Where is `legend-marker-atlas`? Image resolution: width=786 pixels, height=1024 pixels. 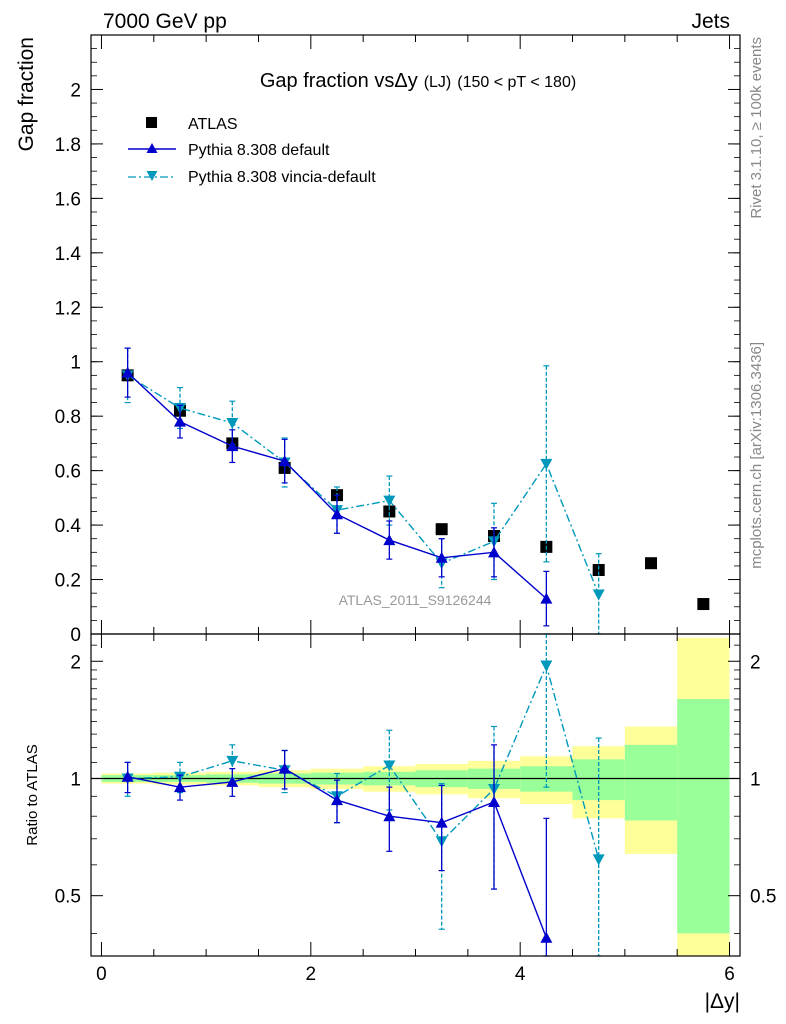 legend-marker-atlas is located at coordinates (151, 122).